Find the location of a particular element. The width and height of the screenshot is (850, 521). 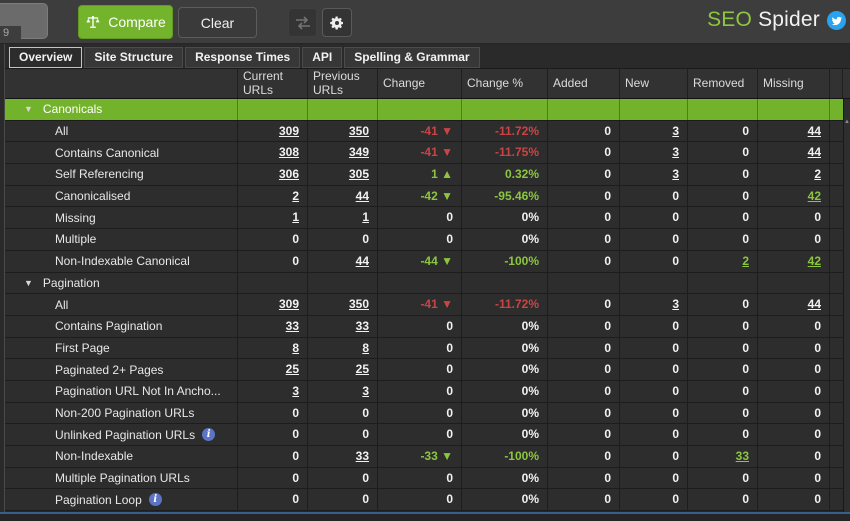

table-row-pagination-url-not-in-ancho: Pagination URL Not In Ancho... 3 3 0 0% 0 0 0 0 is located at coordinates (427, 391).